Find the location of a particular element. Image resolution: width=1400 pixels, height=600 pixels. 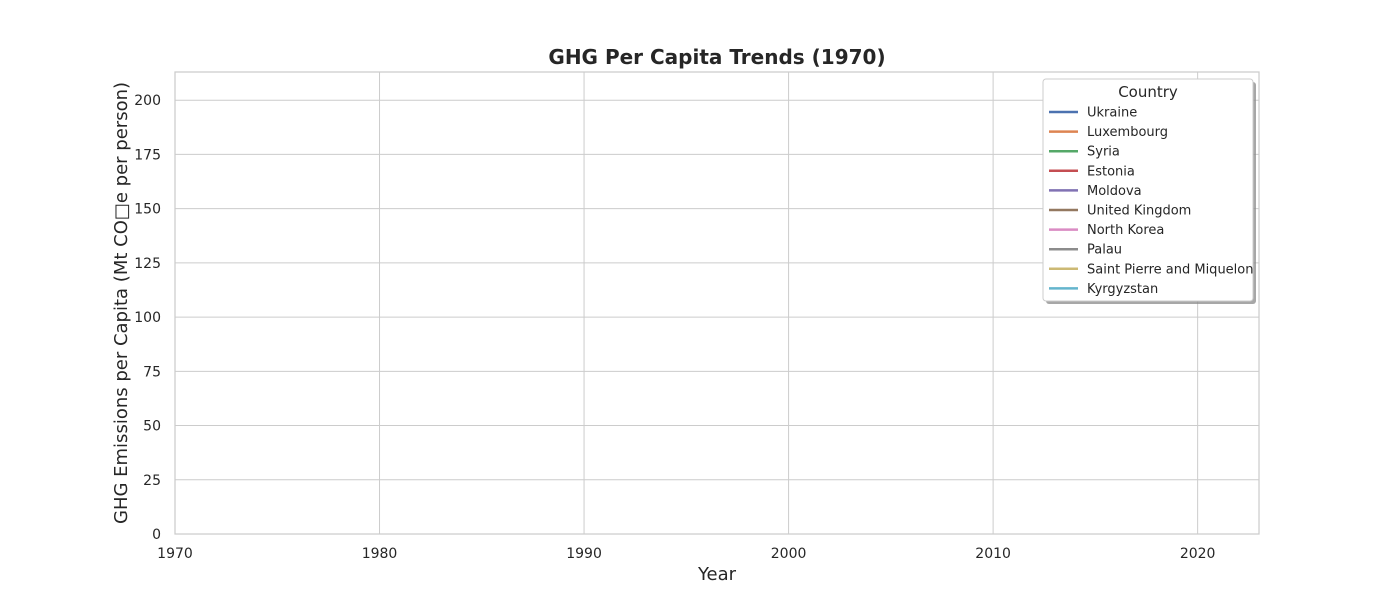

legend-label: North Korea is located at coordinates (1125, 230).